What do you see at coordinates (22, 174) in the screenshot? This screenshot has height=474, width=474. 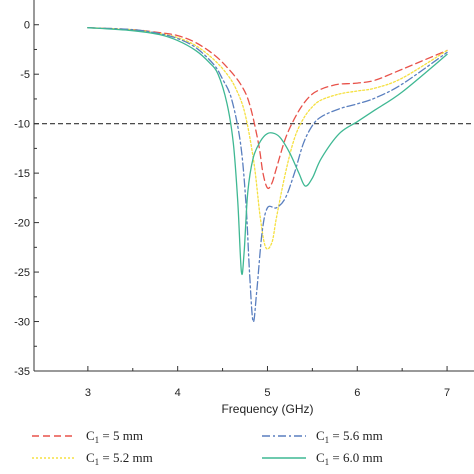 I see `y-tick-label: -15` at bounding box center [22, 174].